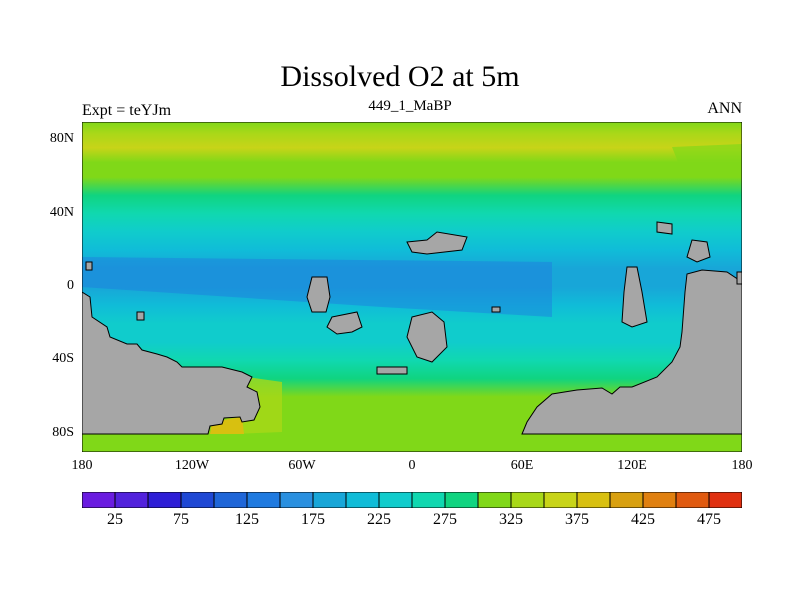  What do you see at coordinates (171, 363) in the screenshot?
I see `land-southwest` at bounding box center [171, 363].